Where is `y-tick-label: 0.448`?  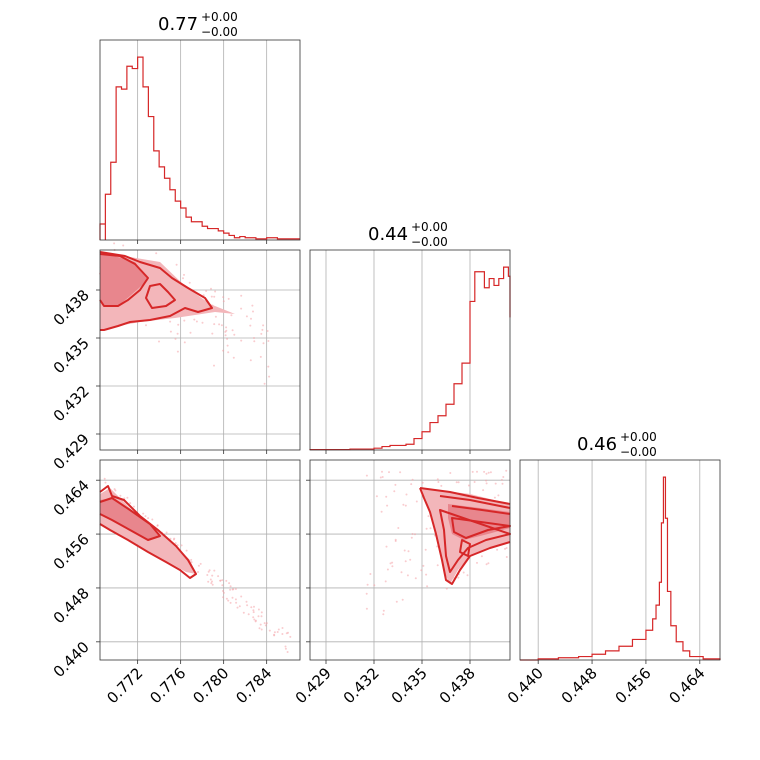
y-tick-label: 0.448 is located at coordinates (71, 605).